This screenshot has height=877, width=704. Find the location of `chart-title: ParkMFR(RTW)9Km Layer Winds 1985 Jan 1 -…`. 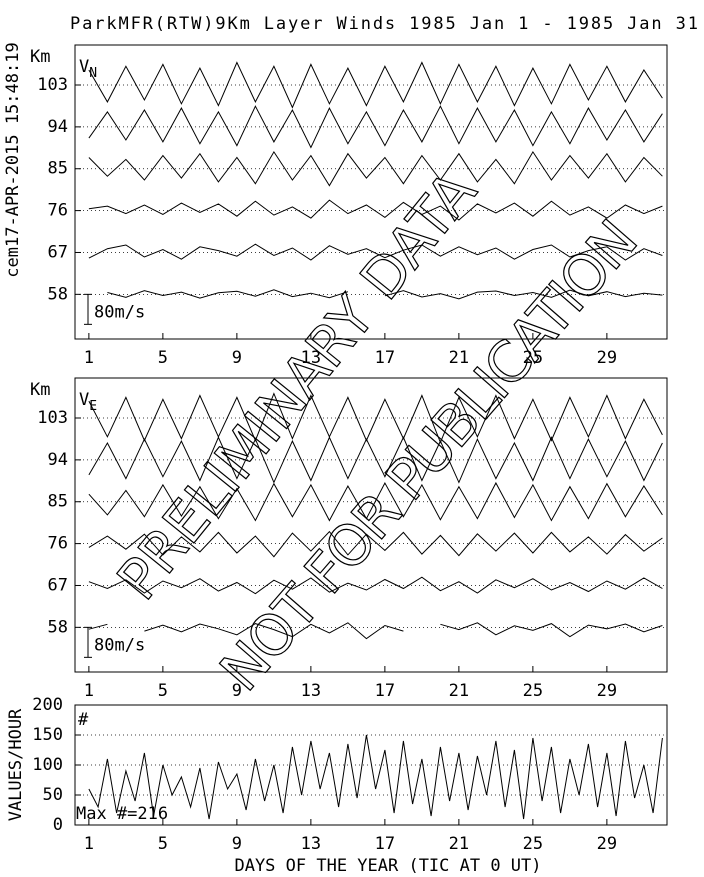

chart-title: ParkMFR(RTW)9Km Layer Winds 1985 Jan 1 -… is located at coordinates (384, 24).